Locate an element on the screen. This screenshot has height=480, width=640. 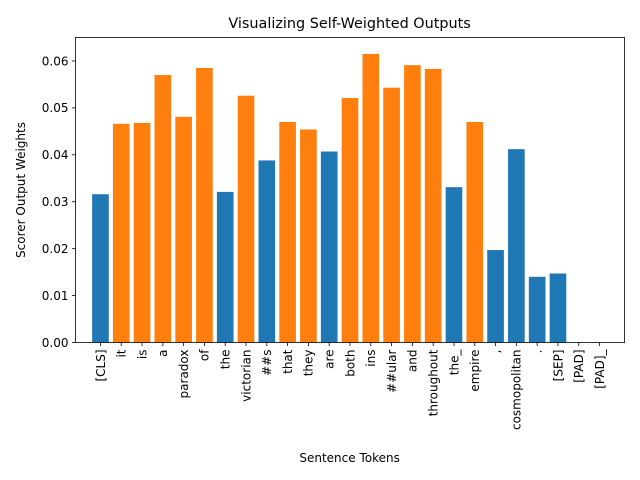
x-tick-label: it is located at coordinates (122, 353).